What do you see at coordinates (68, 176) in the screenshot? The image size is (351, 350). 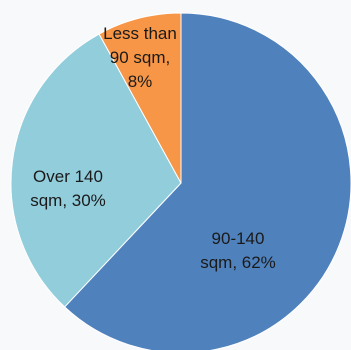 I see `data-label-line: Over 140` at bounding box center [68, 176].